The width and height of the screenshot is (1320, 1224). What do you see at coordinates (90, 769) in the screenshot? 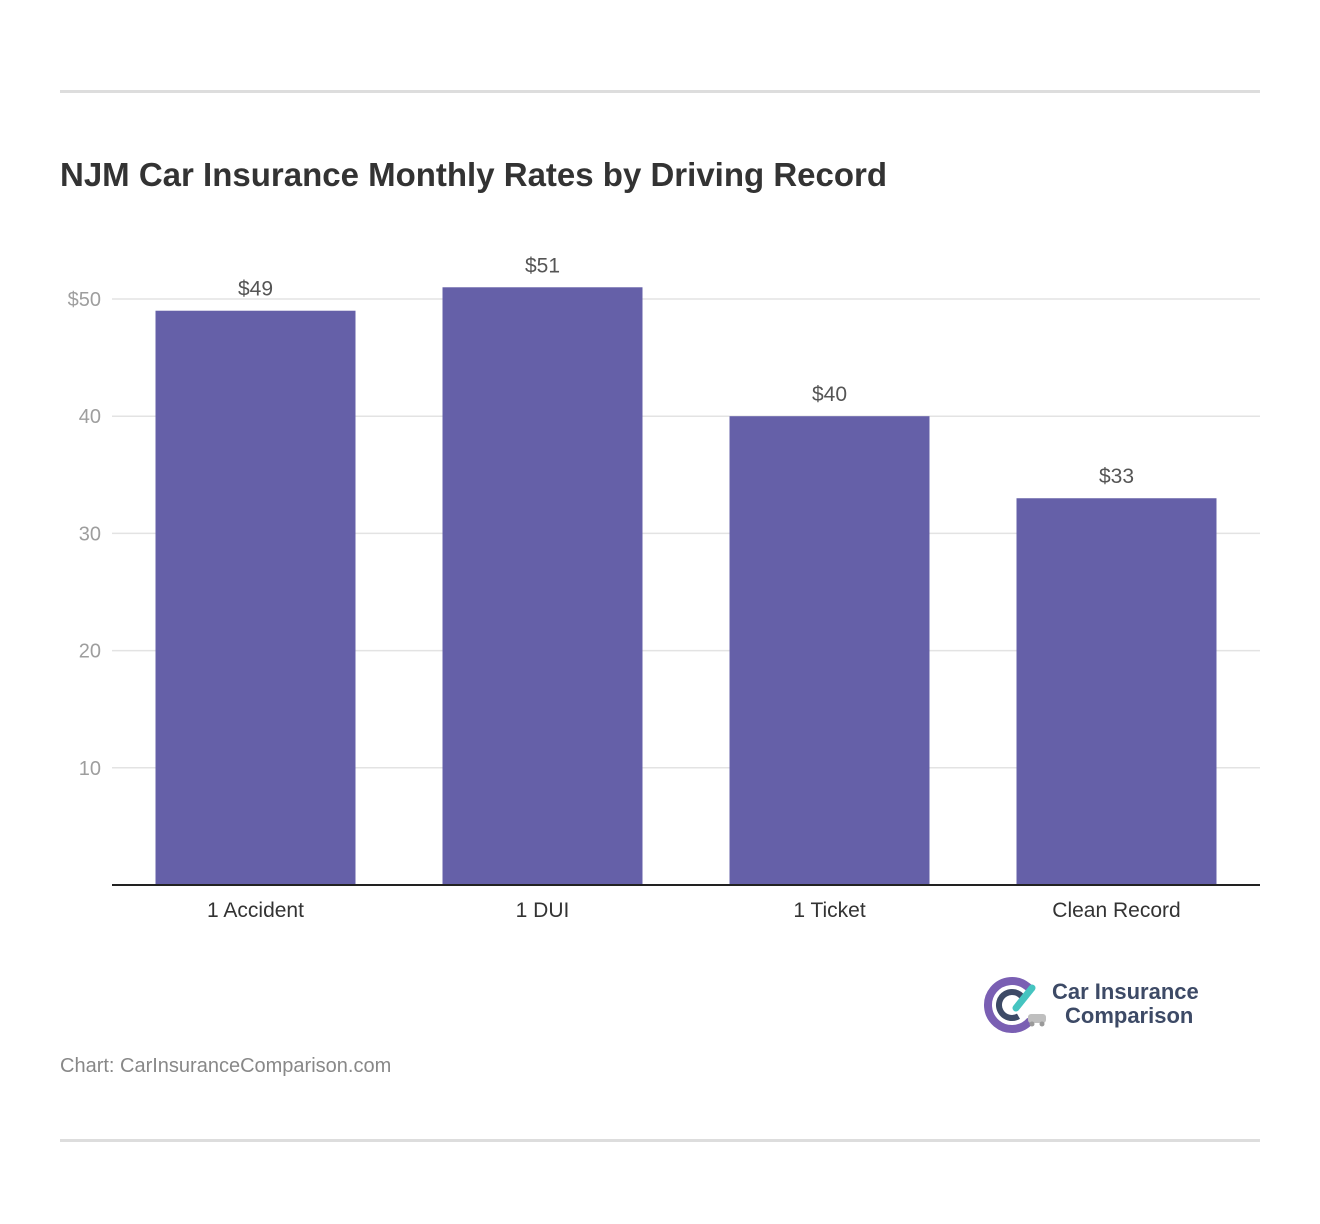
I see `y-tick-label: 10` at bounding box center [90, 769].